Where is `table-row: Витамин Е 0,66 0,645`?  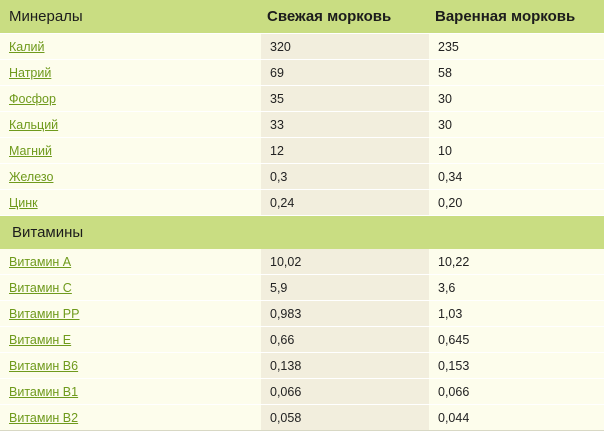 table-row: Витамин Е 0,66 0,645 is located at coordinates (302, 339).